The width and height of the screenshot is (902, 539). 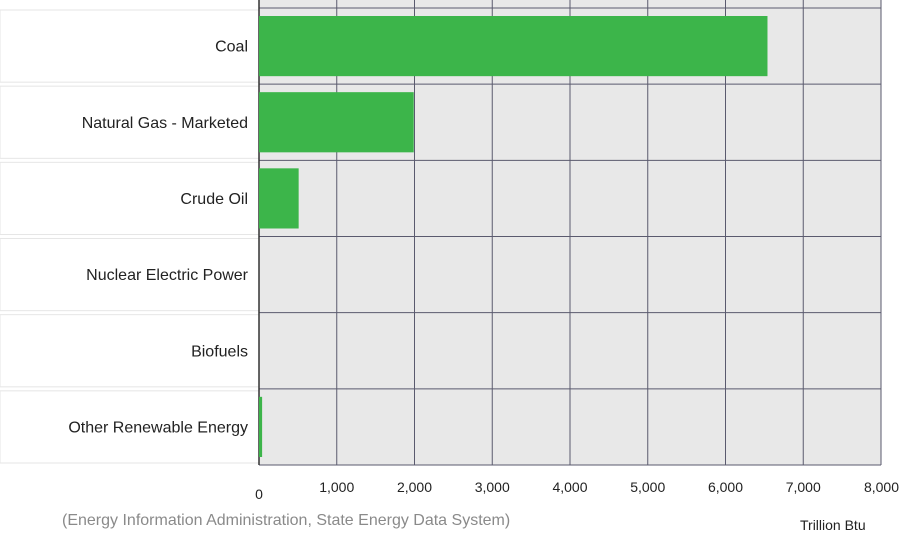 I want to click on x-tick-label-1000: 1,000, so click(x=336, y=487).